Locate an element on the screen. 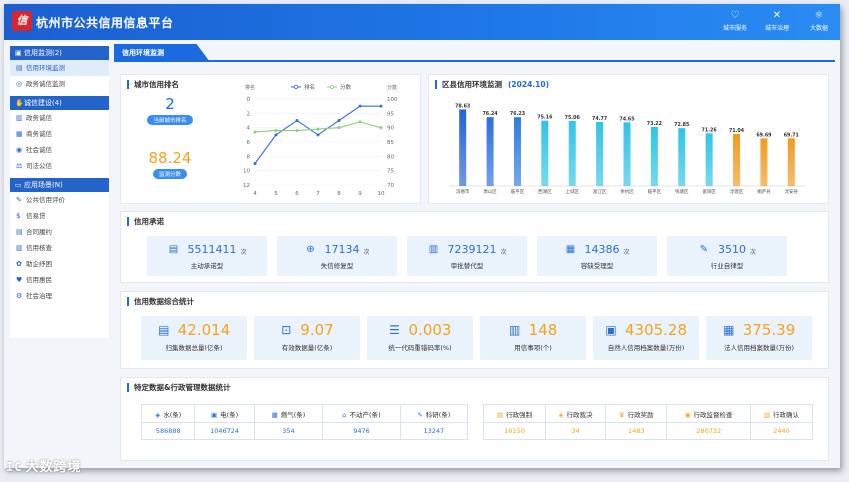 This screenshot has width=849, height=482. card-label: 审批替代型 is located at coordinates (467, 266).